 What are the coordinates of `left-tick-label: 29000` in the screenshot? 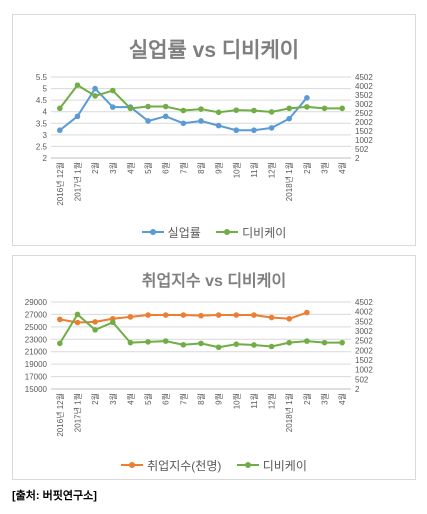 It's located at (36, 302).